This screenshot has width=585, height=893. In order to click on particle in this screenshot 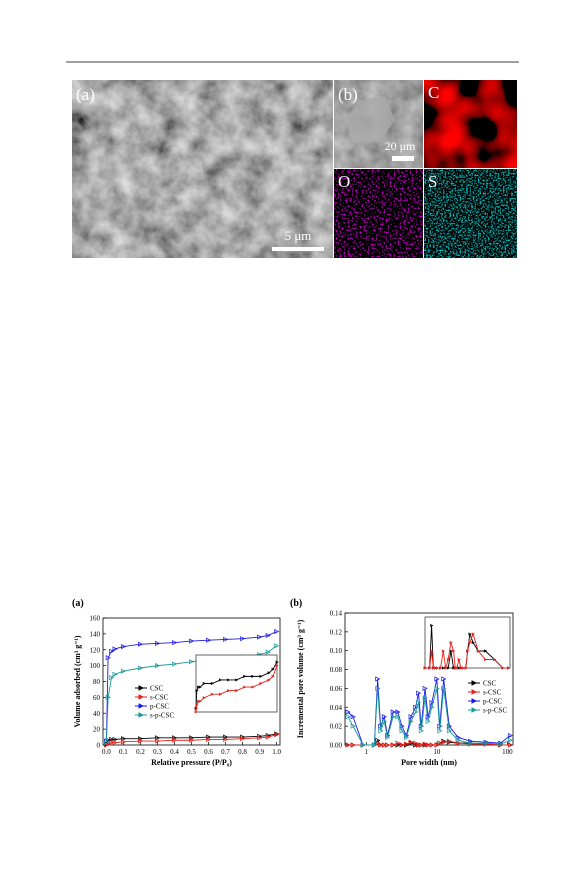, I will do `click(370, 119)`.